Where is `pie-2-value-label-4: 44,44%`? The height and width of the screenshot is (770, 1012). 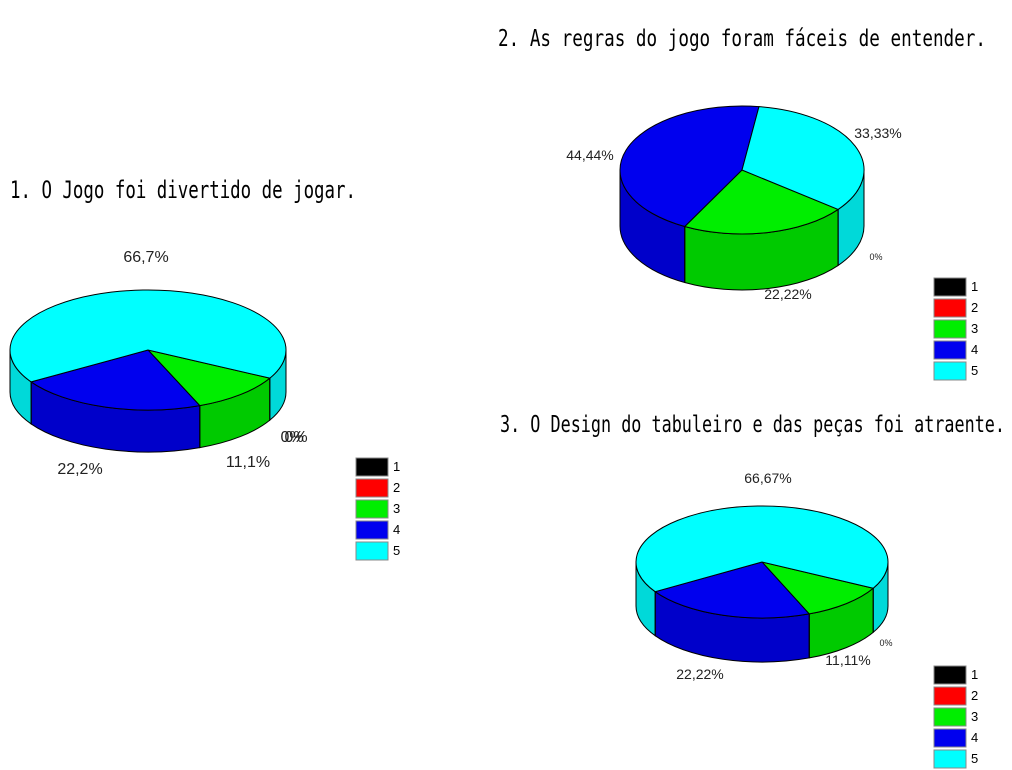 pie-2-value-label-4: 44,44% is located at coordinates (589, 155).